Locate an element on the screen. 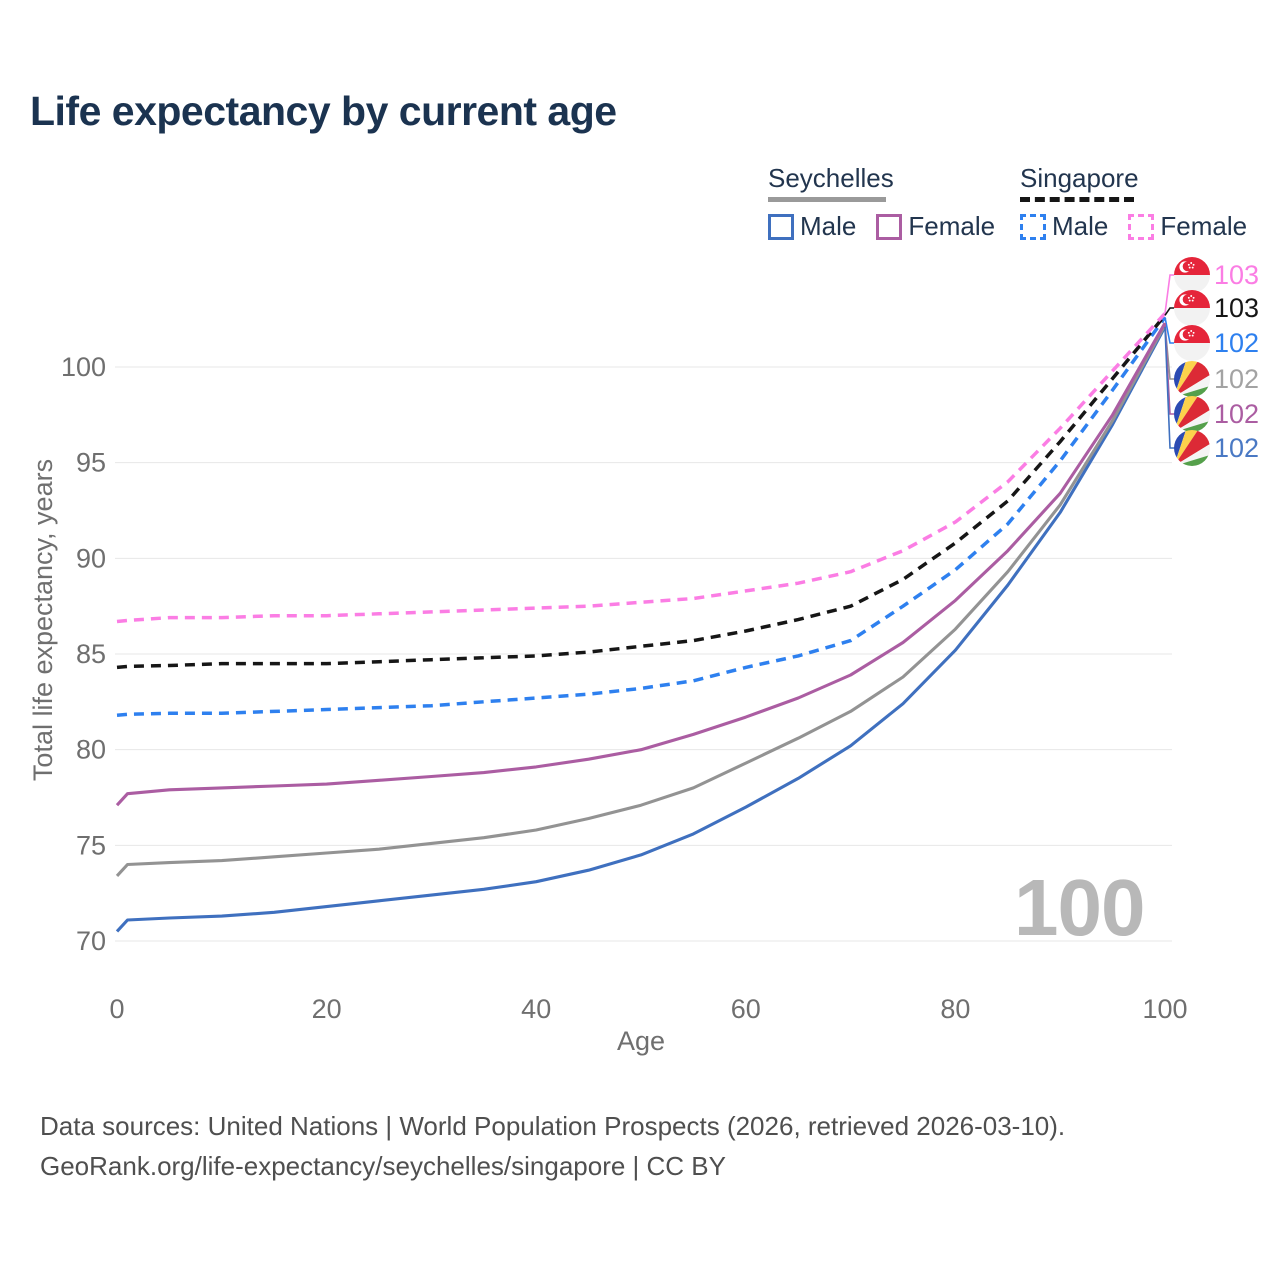 The height and width of the screenshot is (1280, 1280). legend-swatch-seychelles-female-icon is located at coordinates (889, 226).